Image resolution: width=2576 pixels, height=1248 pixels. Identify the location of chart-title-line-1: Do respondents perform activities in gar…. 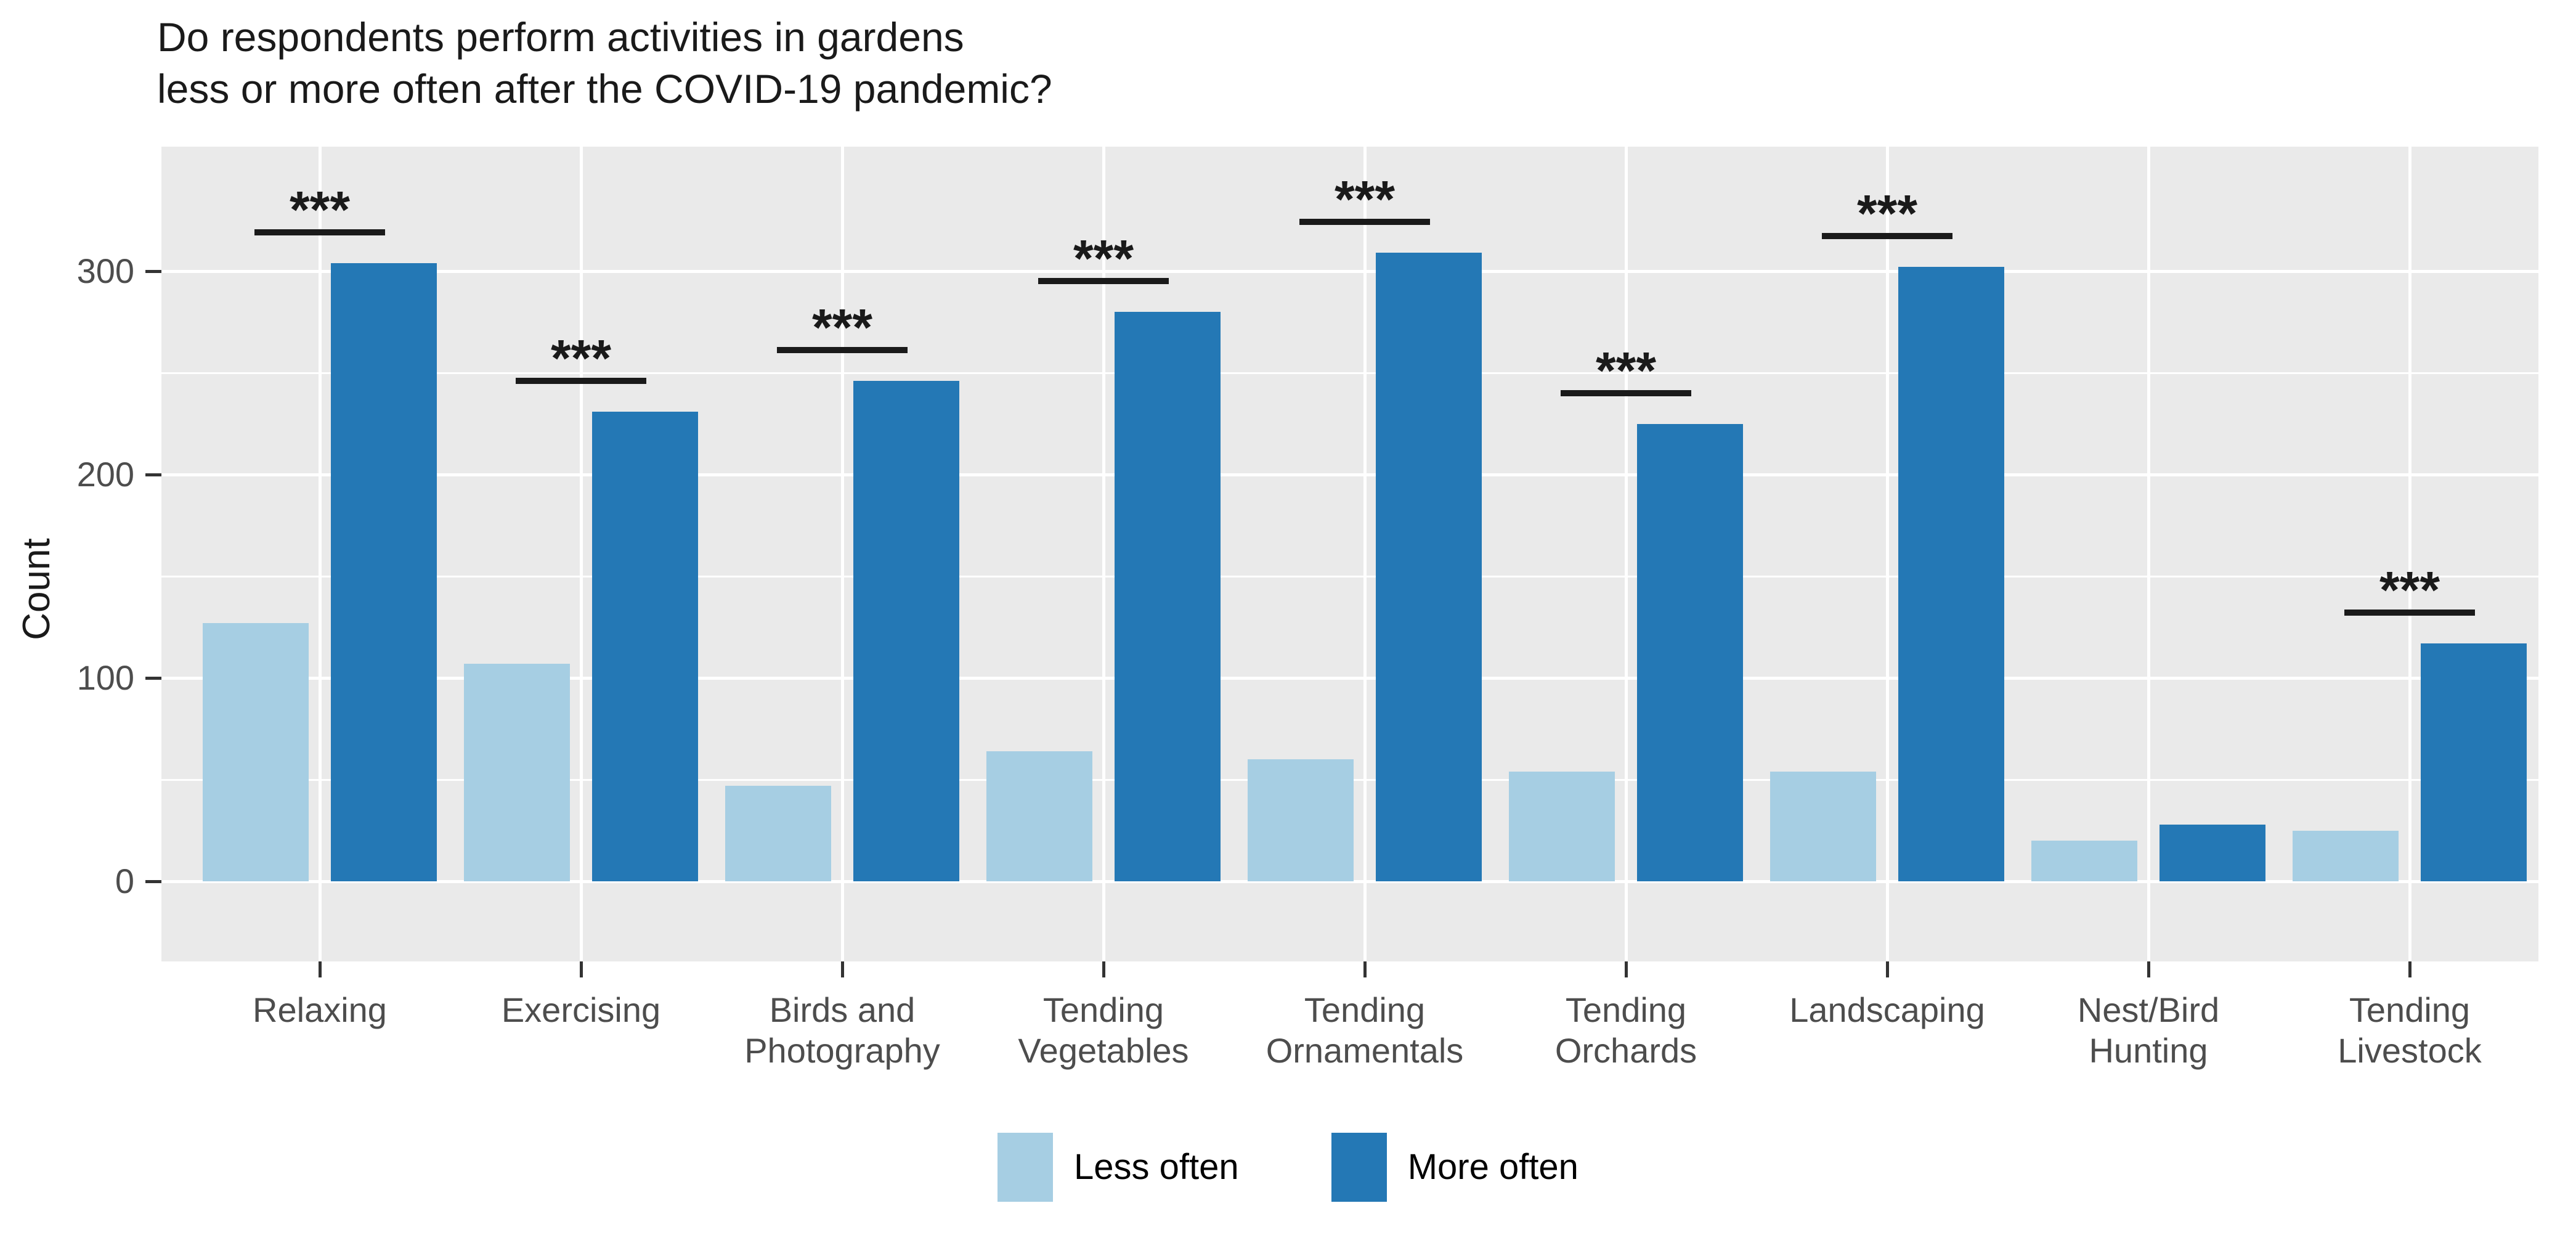
(560, 37).